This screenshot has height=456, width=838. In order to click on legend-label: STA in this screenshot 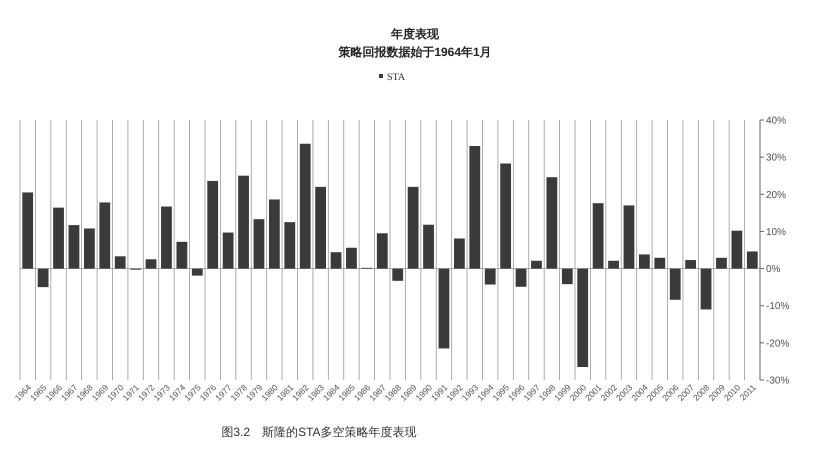, I will do `click(396, 77)`.